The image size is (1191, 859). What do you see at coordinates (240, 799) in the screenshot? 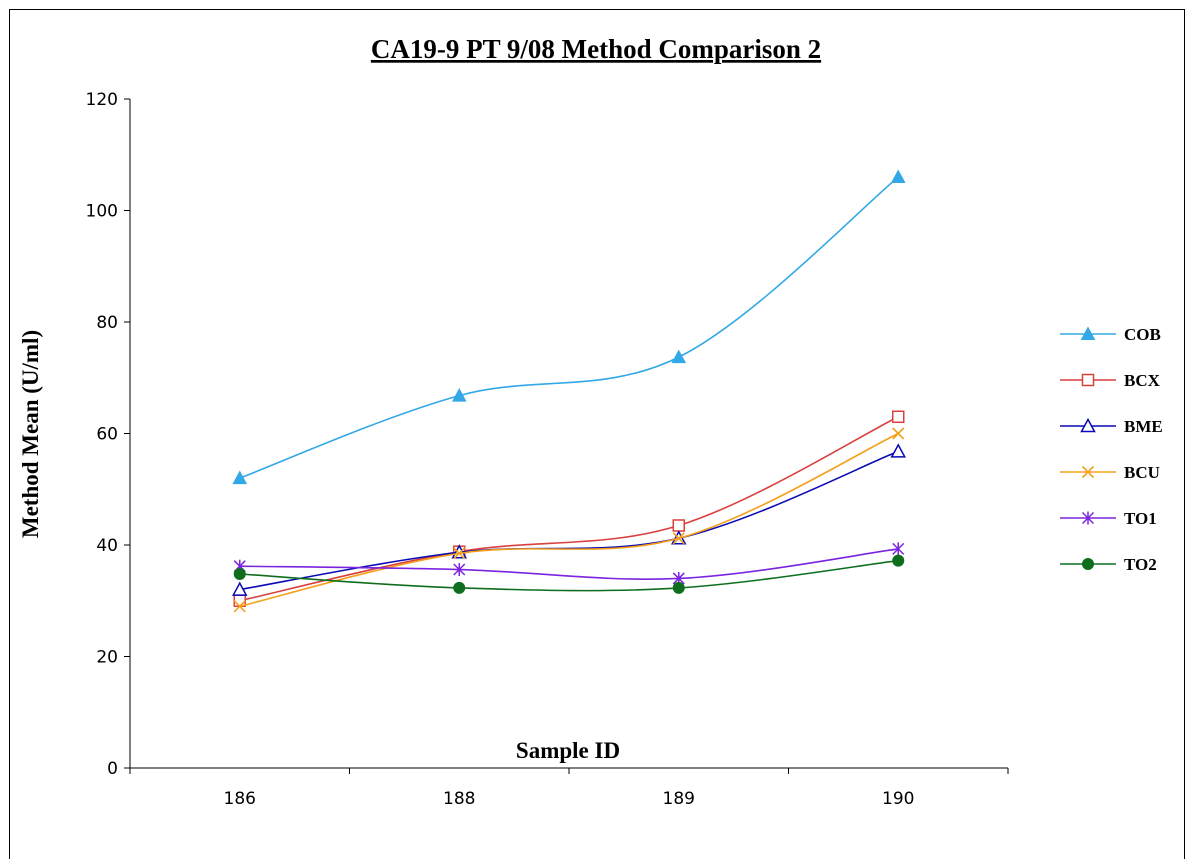
I see `x-tick-label: 186` at bounding box center [240, 799].